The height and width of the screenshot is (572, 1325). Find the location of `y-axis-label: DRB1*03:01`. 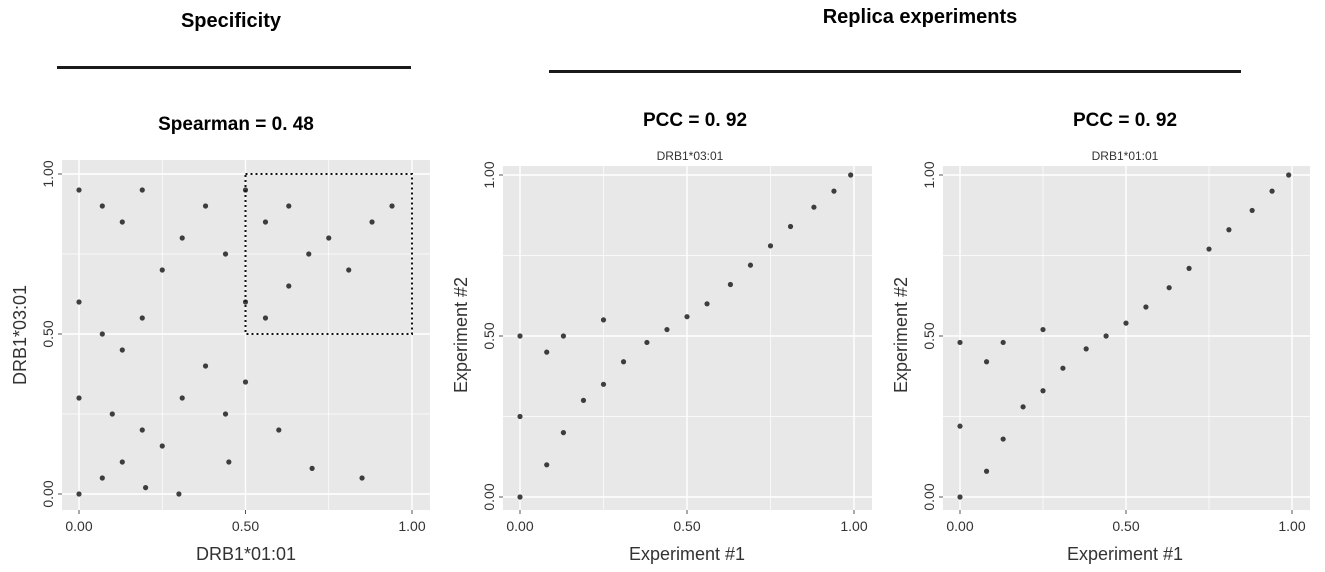

y-axis-label: DRB1*03:01 is located at coordinates (20, 335).